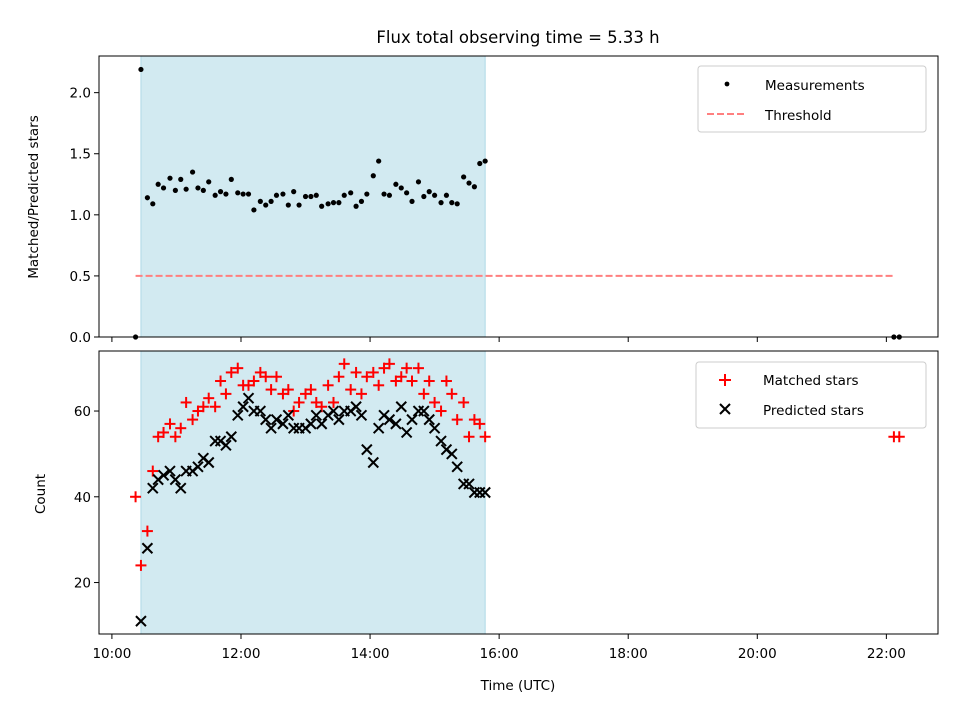 The image size is (960, 720). Describe the element at coordinates (80, 94) in the screenshot. I see `y-tick-label: 2.0` at that location.